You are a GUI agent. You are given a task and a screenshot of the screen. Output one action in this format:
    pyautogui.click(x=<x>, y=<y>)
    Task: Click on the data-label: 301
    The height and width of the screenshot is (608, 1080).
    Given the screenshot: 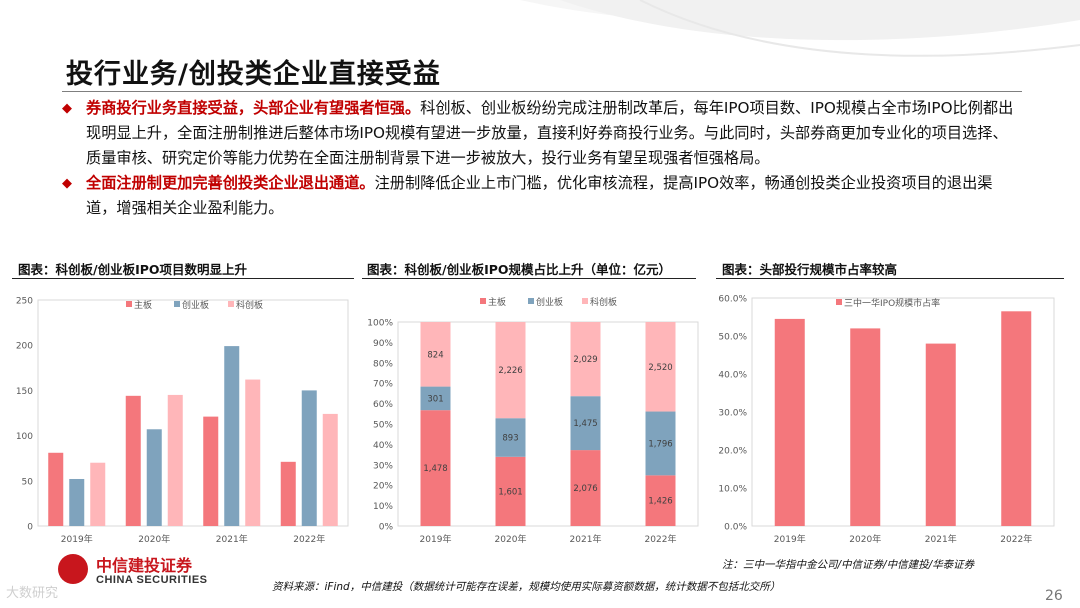 What is the action you would take?
    pyautogui.click(x=435, y=399)
    